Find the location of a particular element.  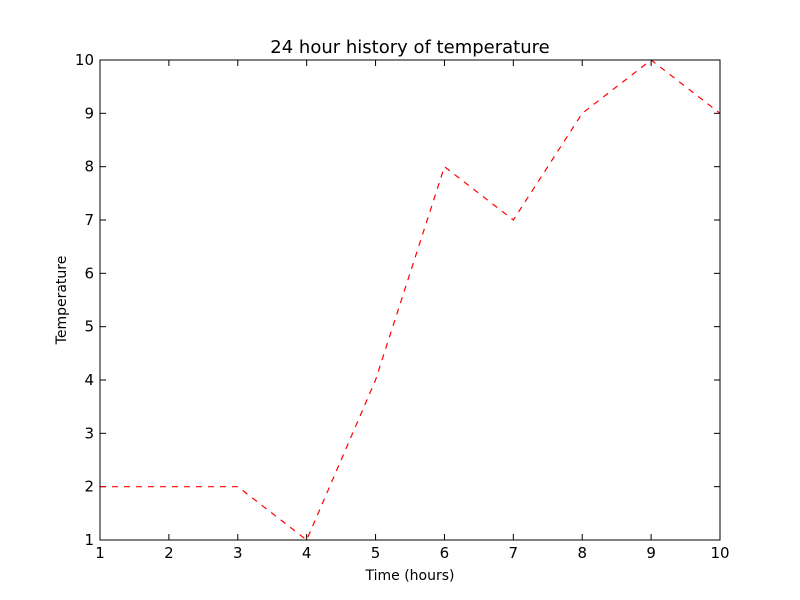

y-tick-label: 2 is located at coordinates (89, 487).